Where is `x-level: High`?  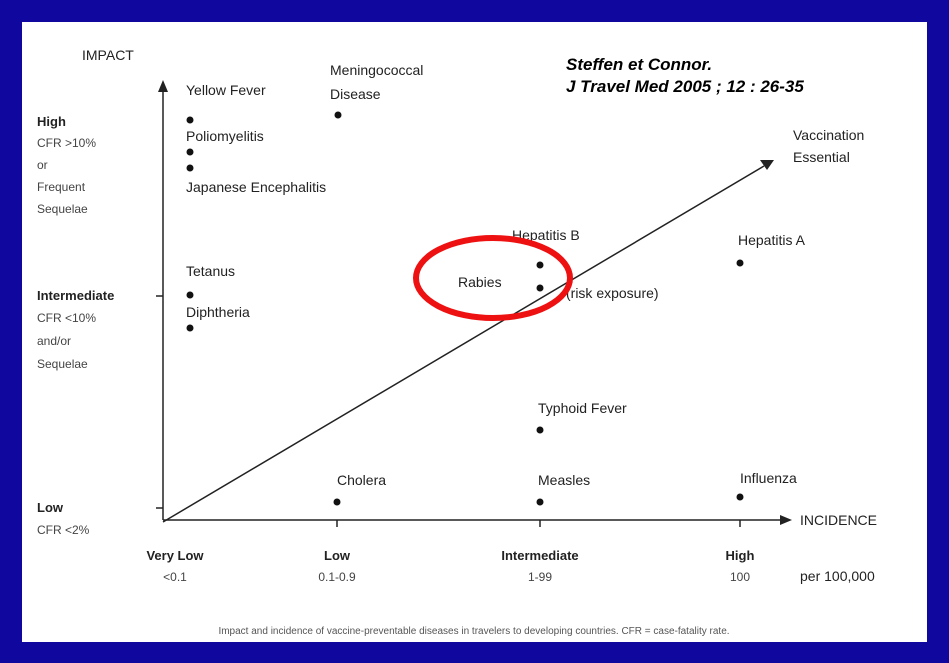 x-level: High is located at coordinates (740, 555).